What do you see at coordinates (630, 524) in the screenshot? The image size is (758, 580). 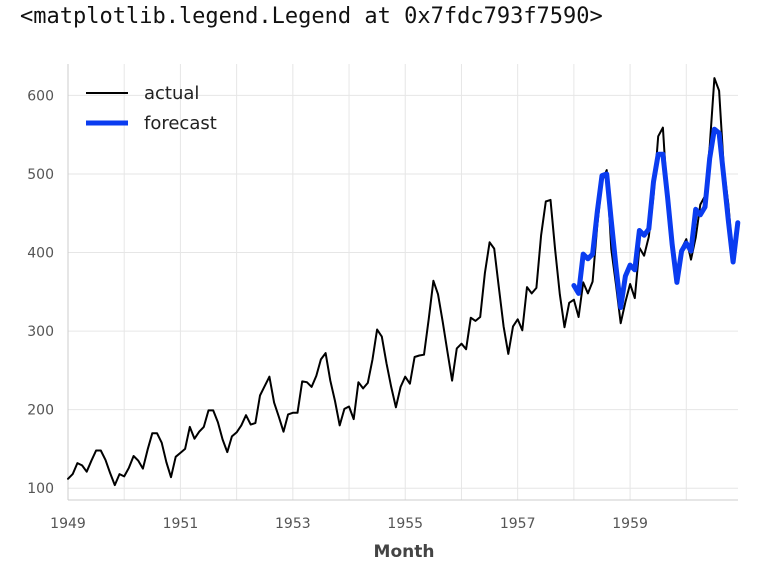 I see `x-tick-label: 1959` at bounding box center [630, 524].